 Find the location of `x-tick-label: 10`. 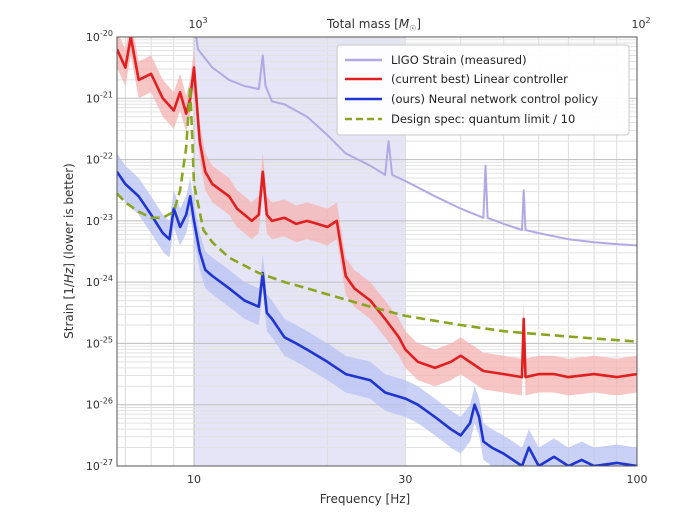

x-tick-label: 10 is located at coordinates (194, 479).